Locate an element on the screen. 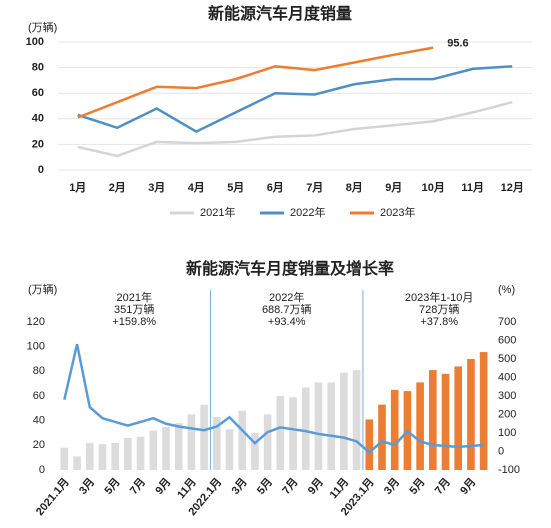  x-tick-label: 2021.1月 is located at coordinates (52, 496).